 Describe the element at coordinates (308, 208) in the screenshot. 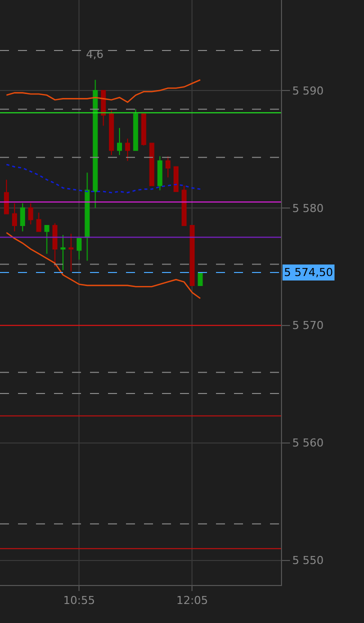

I see `y-tick-label: 5 580` at that location.